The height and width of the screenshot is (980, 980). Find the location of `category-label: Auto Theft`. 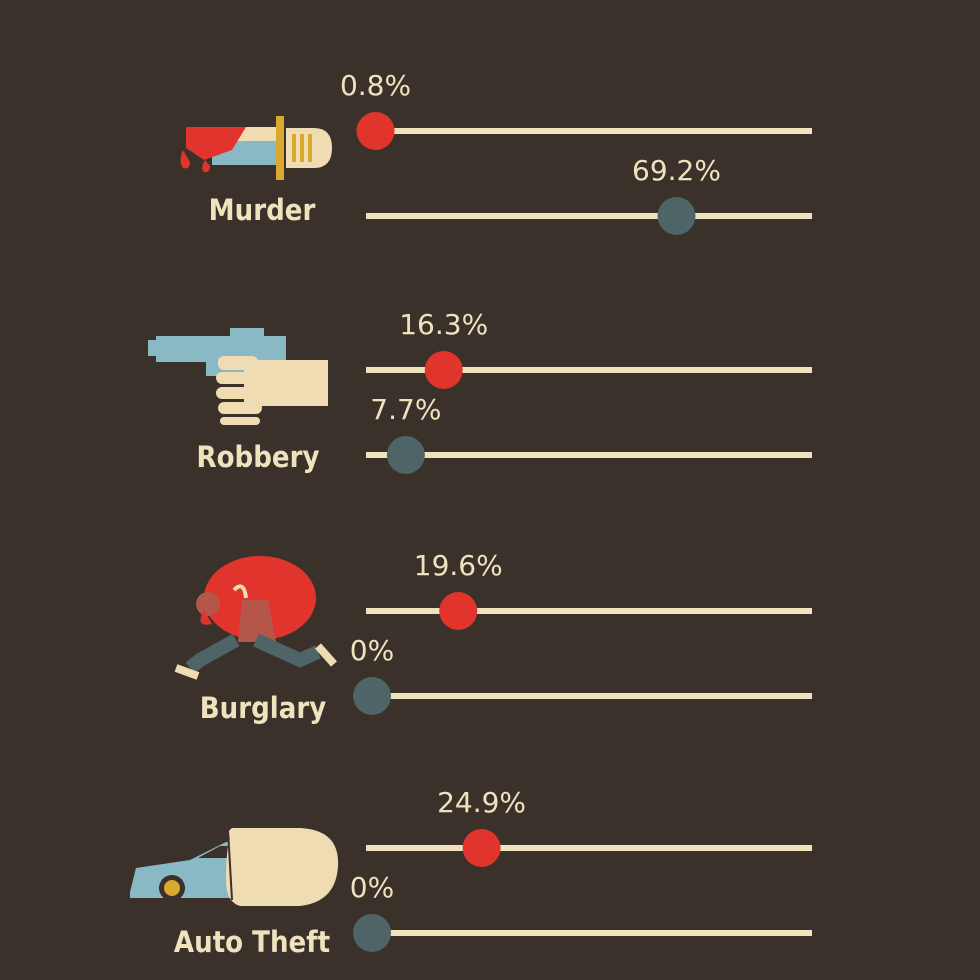

category-label: Auto Theft is located at coordinates (252, 942).